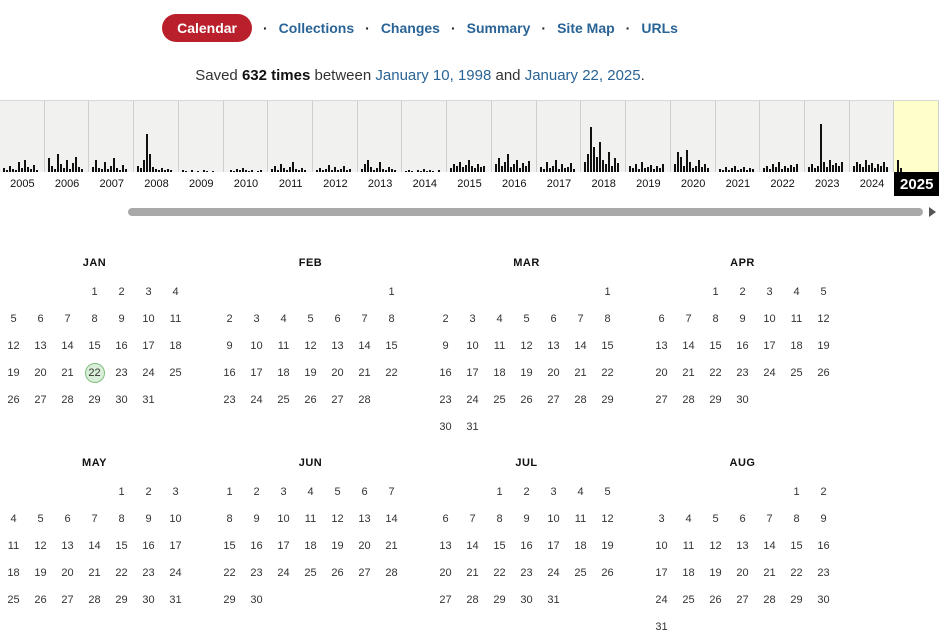  Describe the element at coordinates (715, 318) in the screenshot. I see `day-cell: 8` at that location.